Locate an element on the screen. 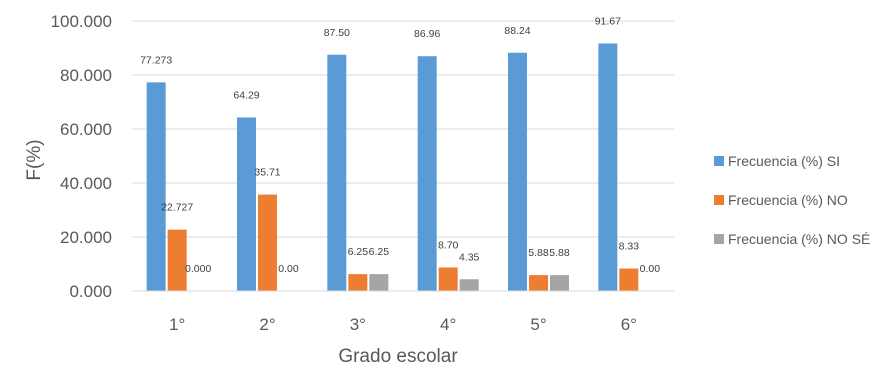 The width and height of the screenshot is (894, 374). x-tick-label: 1° is located at coordinates (177, 324).